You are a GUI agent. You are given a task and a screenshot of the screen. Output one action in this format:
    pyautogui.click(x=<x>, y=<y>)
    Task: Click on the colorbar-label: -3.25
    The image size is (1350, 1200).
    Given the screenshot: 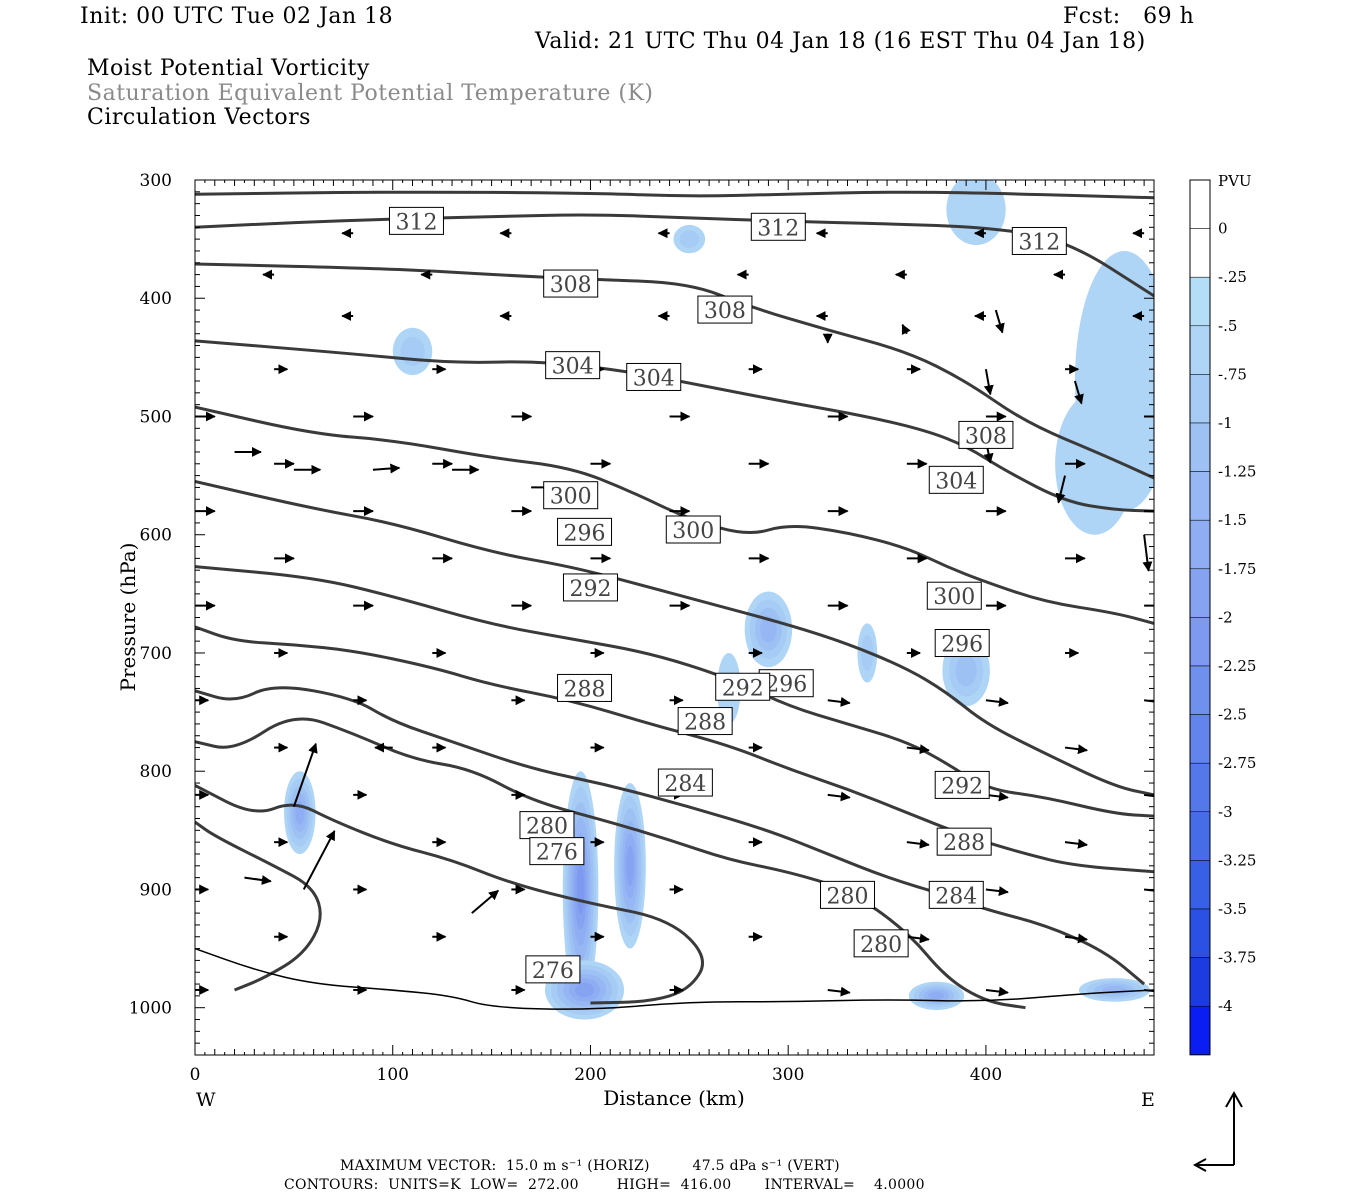 What is the action you would take?
    pyautogui.click(x=1237, y=860)
    